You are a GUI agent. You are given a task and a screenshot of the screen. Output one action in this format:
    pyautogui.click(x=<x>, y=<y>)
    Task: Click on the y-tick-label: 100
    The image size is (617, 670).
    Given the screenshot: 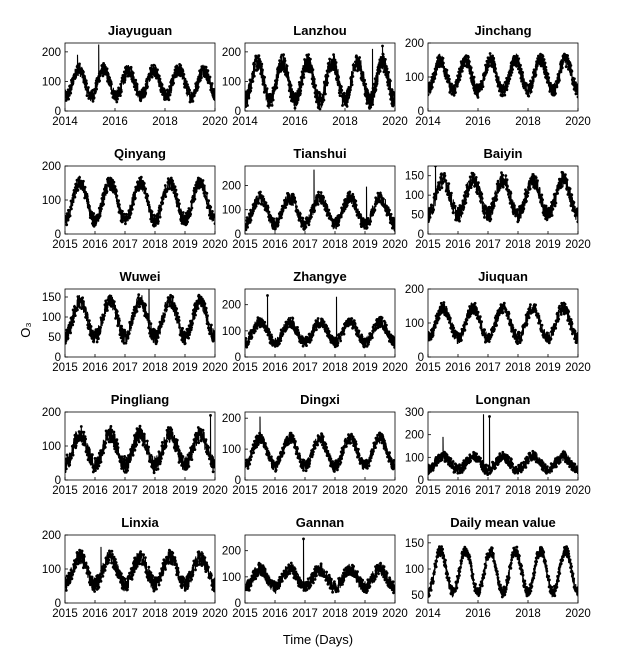 What is the action you would take?
    pyautogui.click(x=414, y=458)
    